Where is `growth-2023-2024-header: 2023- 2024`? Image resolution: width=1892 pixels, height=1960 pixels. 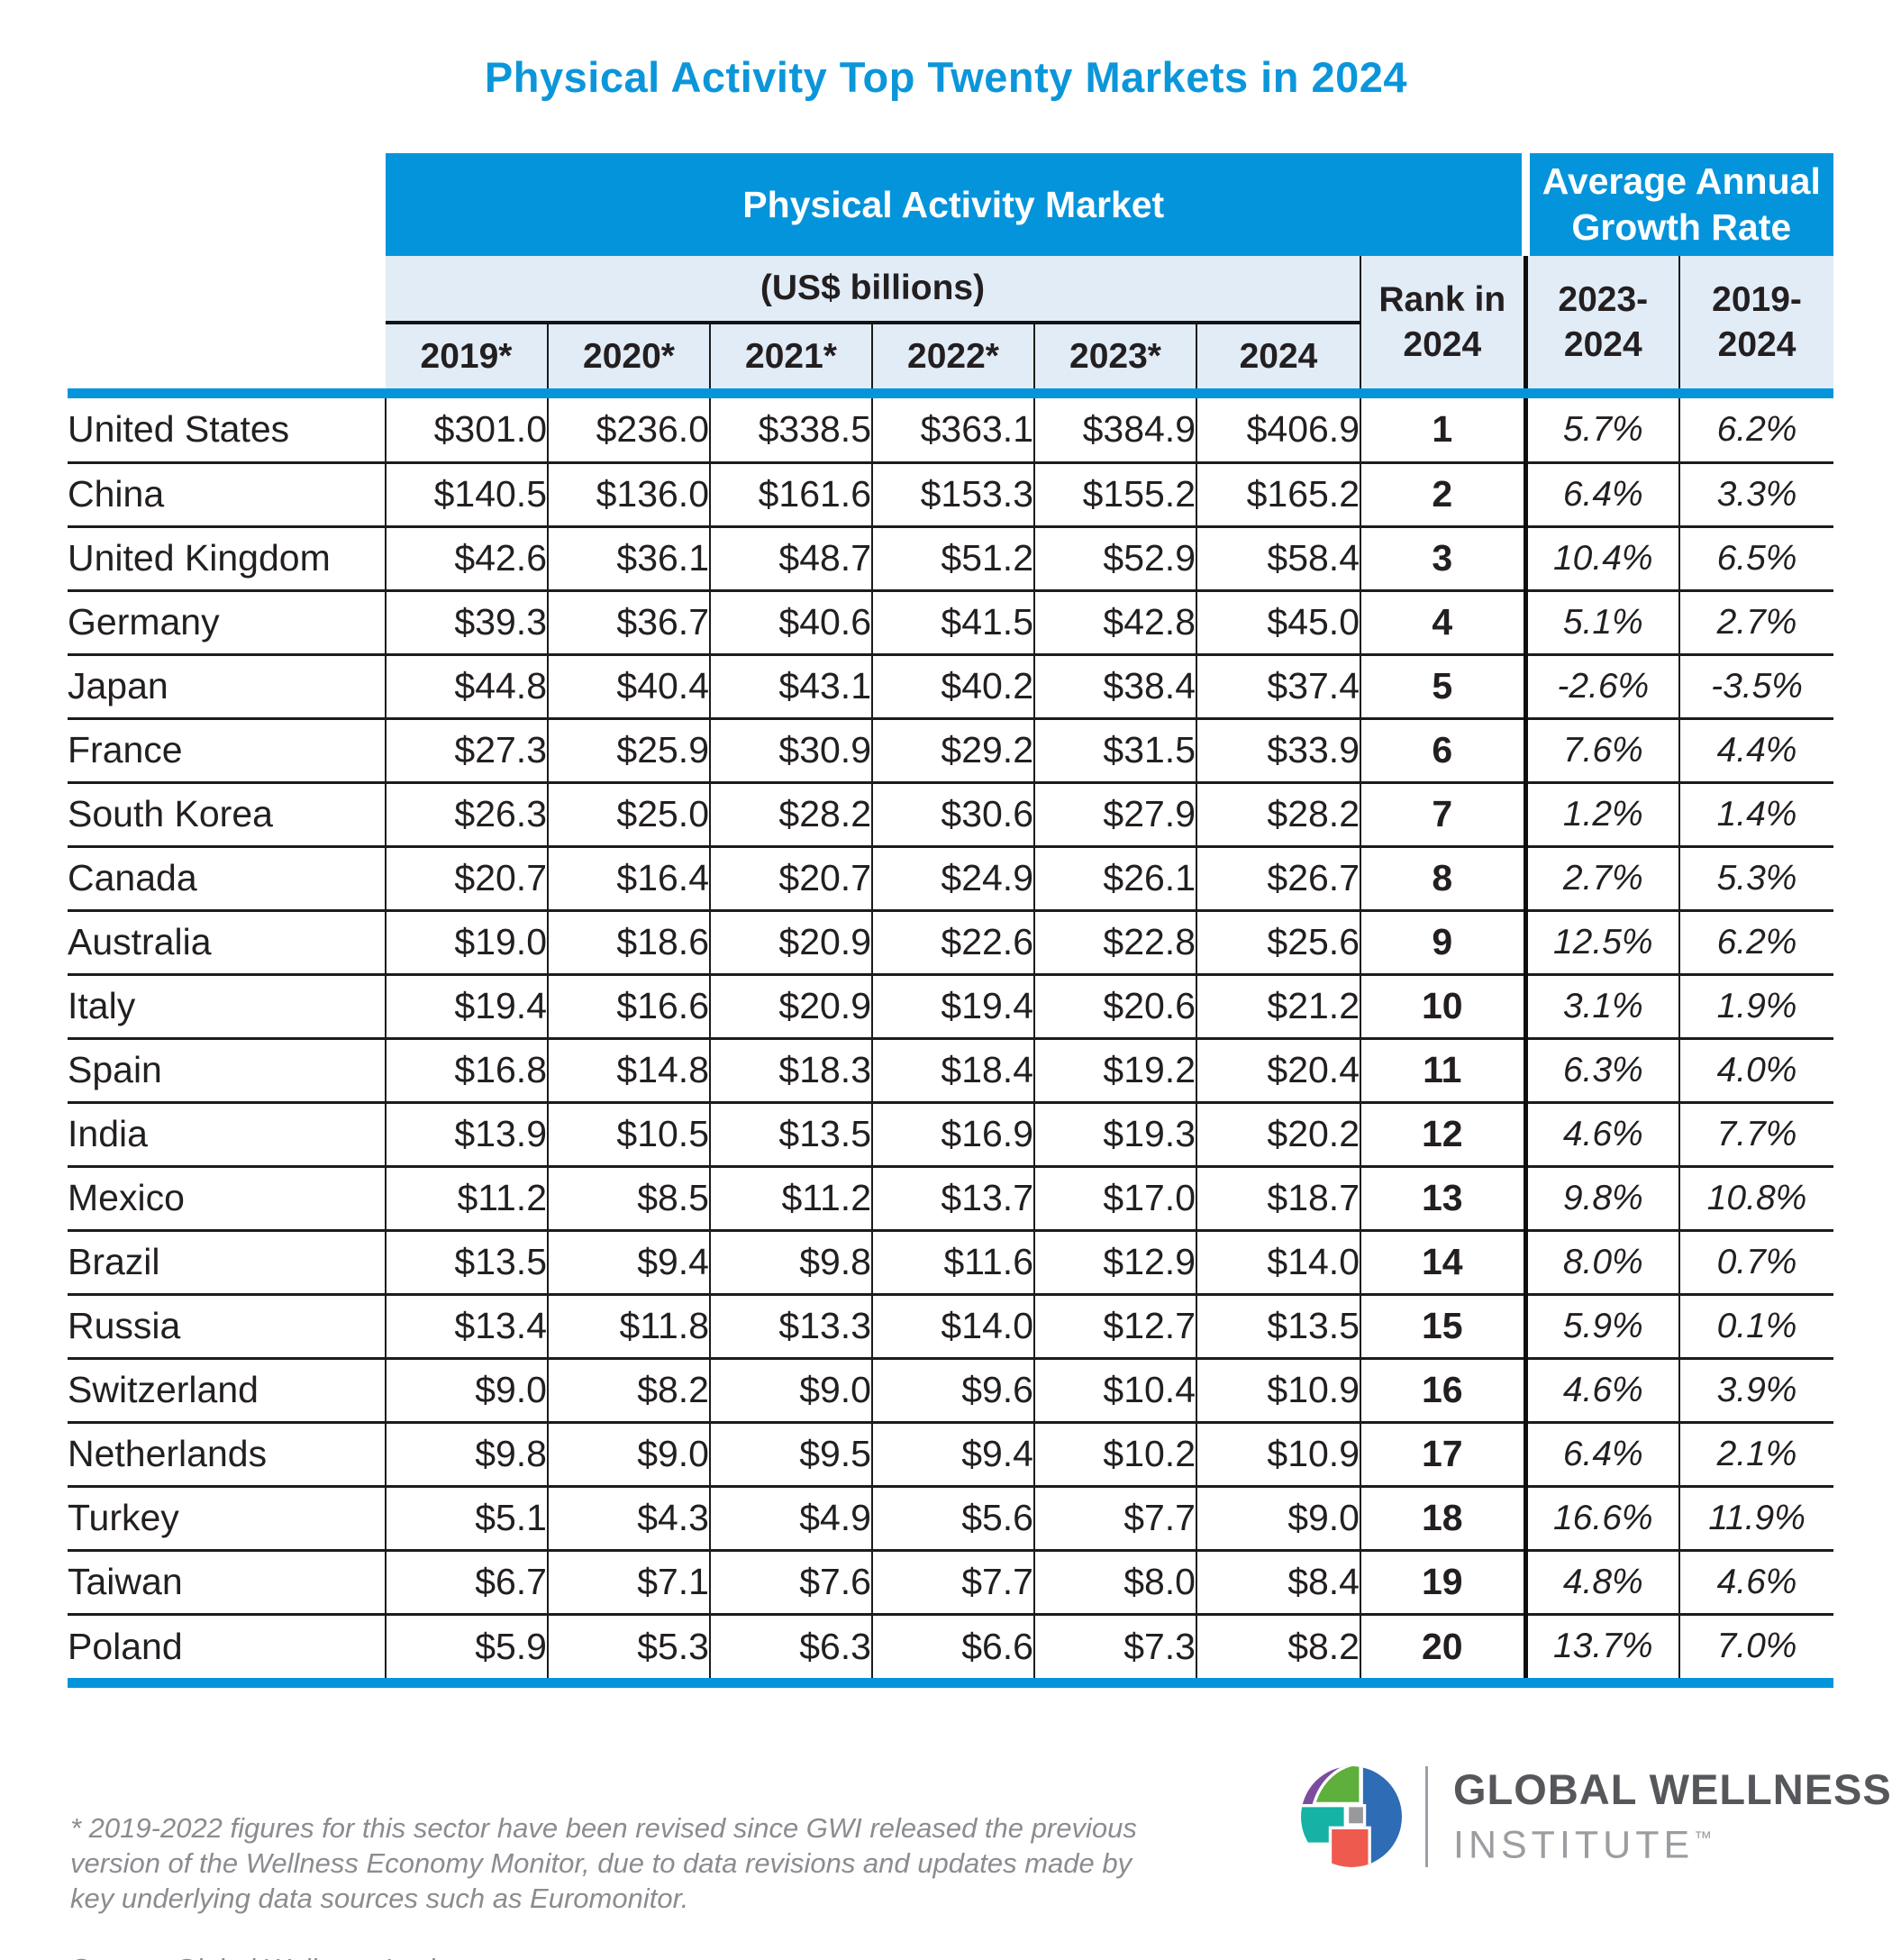 growth-2023-2024-header: 2023- 2024 is located at coordinates (1601, 322).